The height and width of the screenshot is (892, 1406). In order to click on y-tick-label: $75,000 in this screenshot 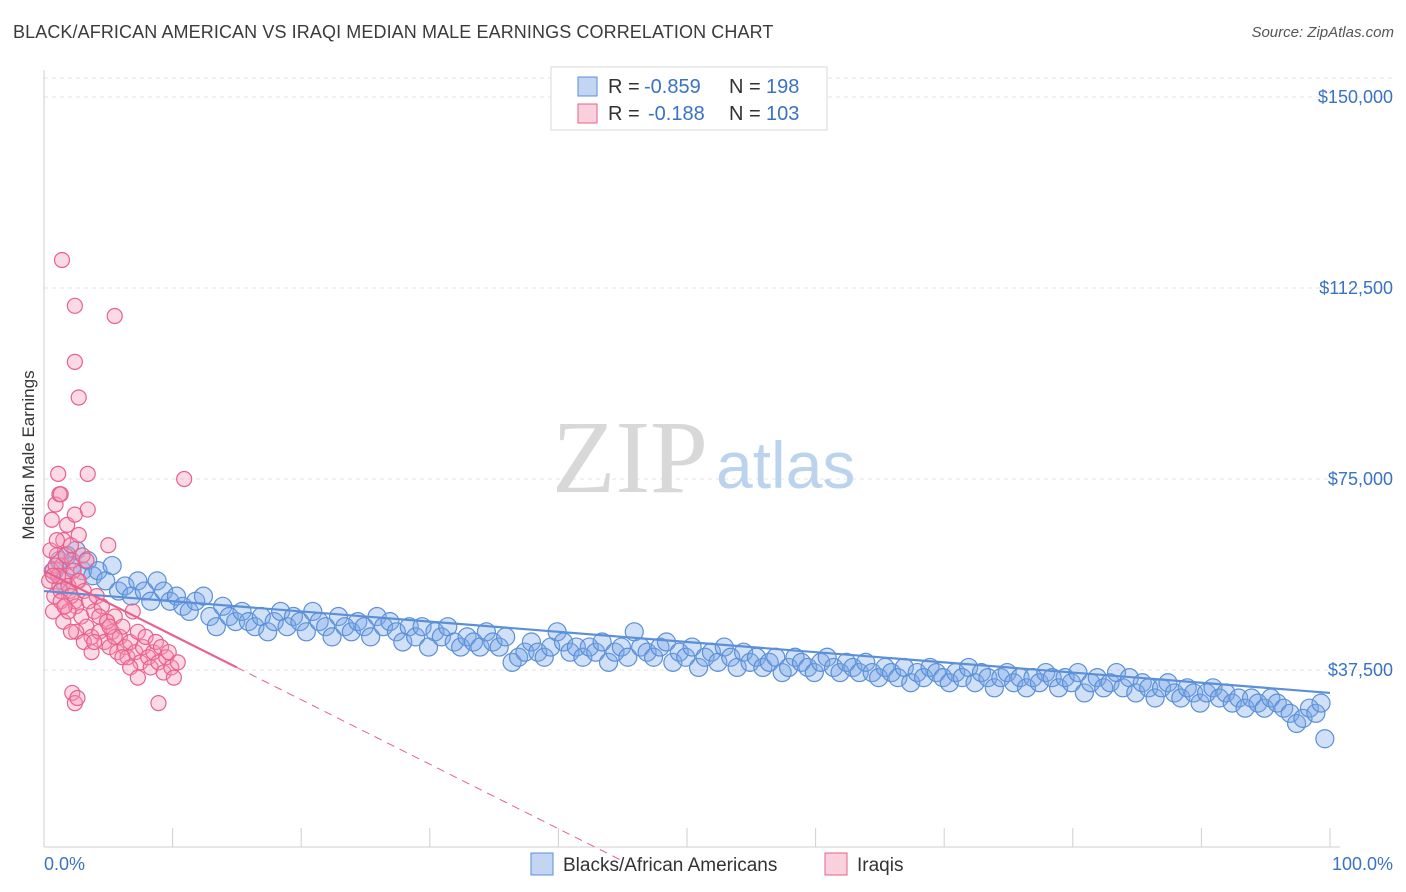, I will do `click(1360, 479)`.